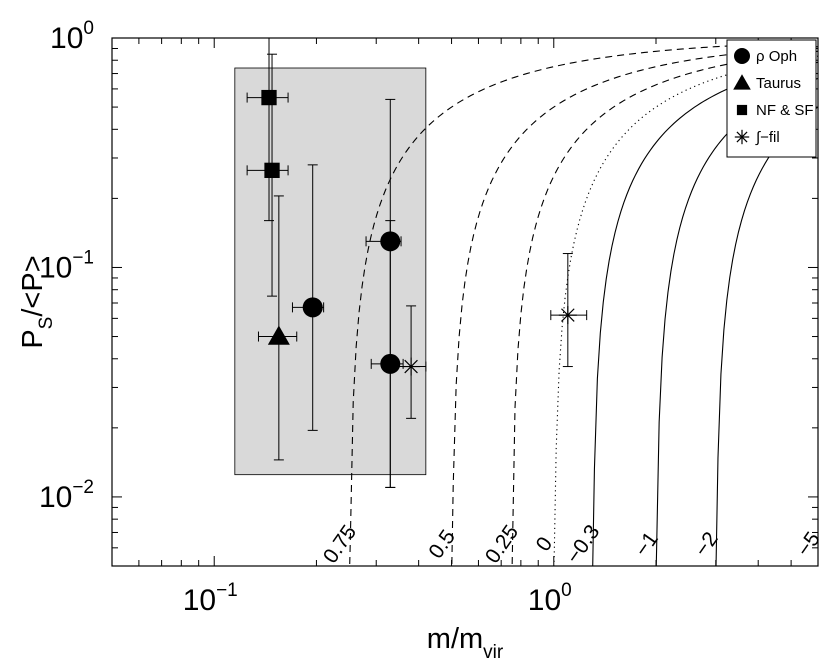 The image size is (830, 668). I want to click on x-tick-label: 10⁰, so click(550, 598).